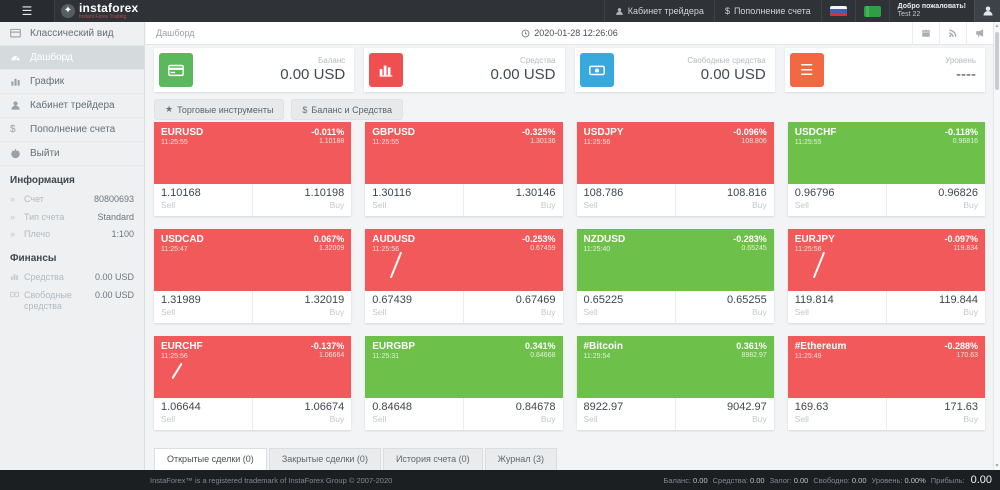 The height and width of the screenshot is (490, 1000). Describe the element at coordinates (626, 307) in the screenshot. I see `sell-button: 0.65225 Sell` at that location.